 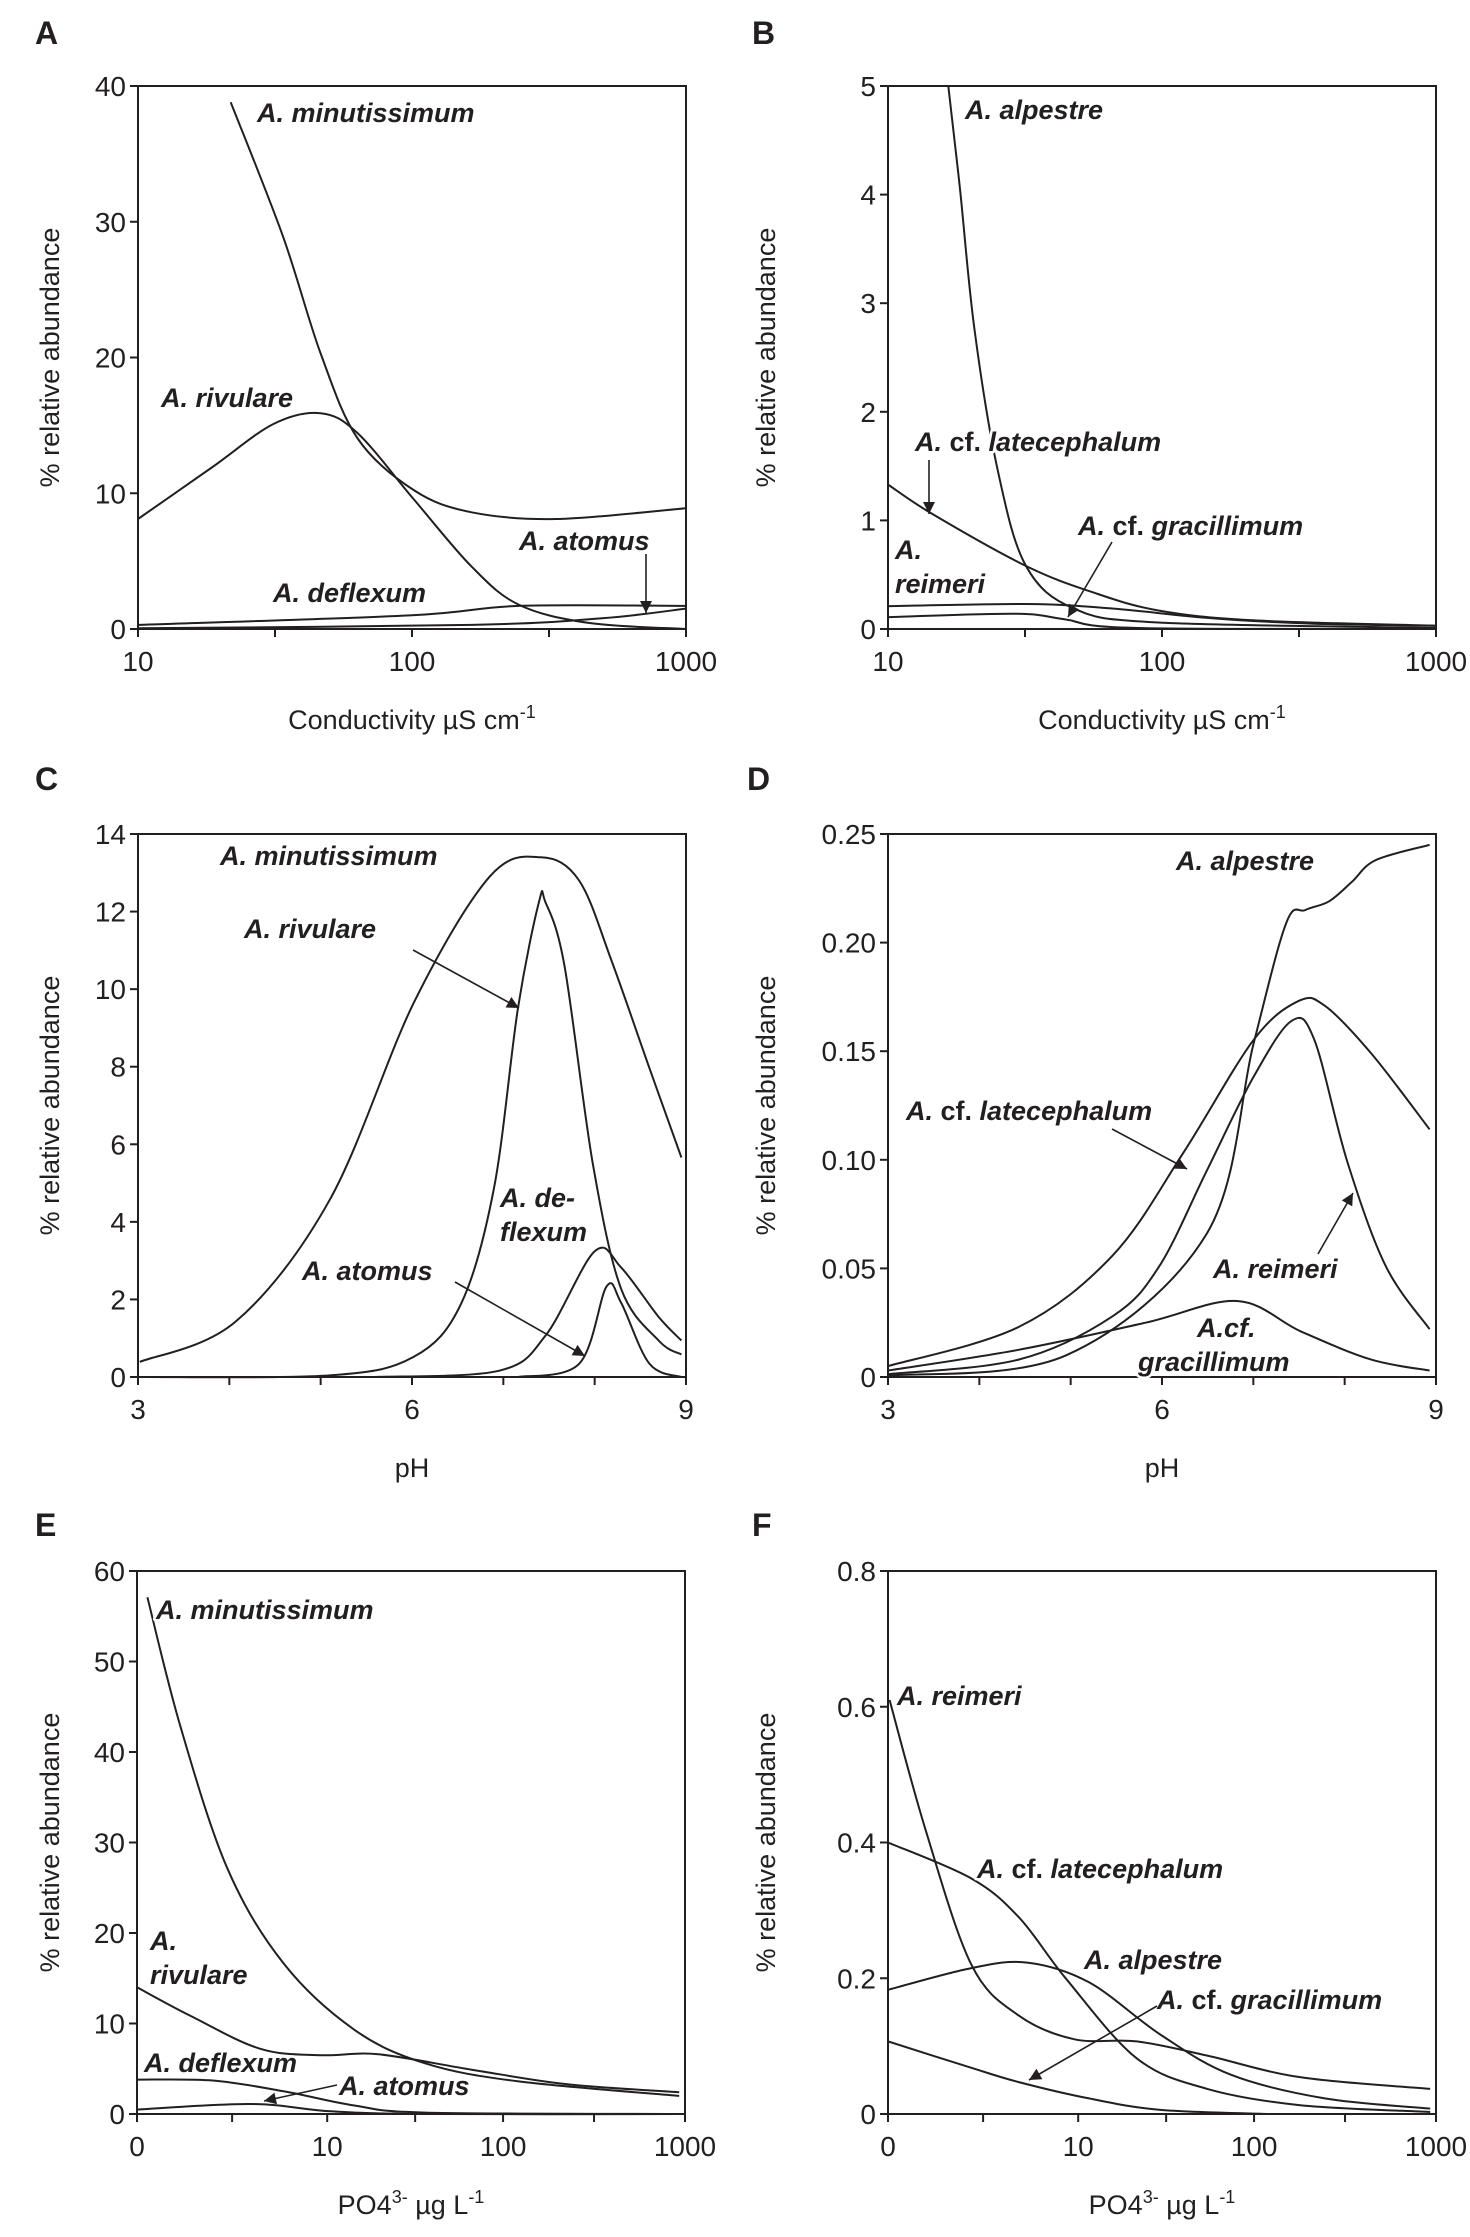 What do you see at coordinates (868, 520) in the screenshot?
I see `y-tick-label: 1` at bounding box center [868, 520].